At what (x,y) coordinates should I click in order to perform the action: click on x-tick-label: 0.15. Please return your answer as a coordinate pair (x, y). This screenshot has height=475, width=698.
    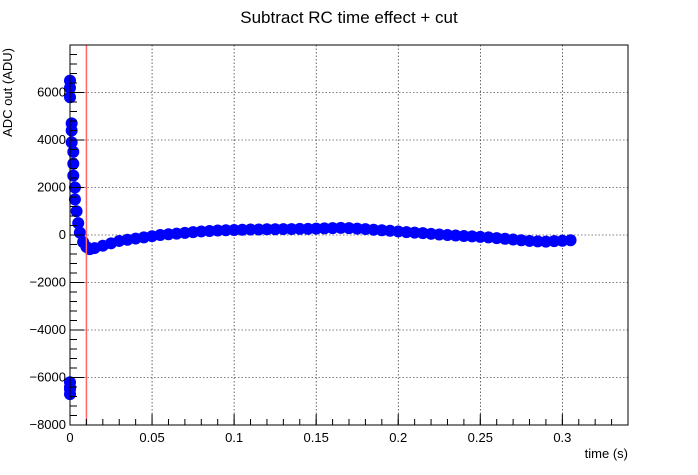
    Looking at the image, I should click on (316, 437).